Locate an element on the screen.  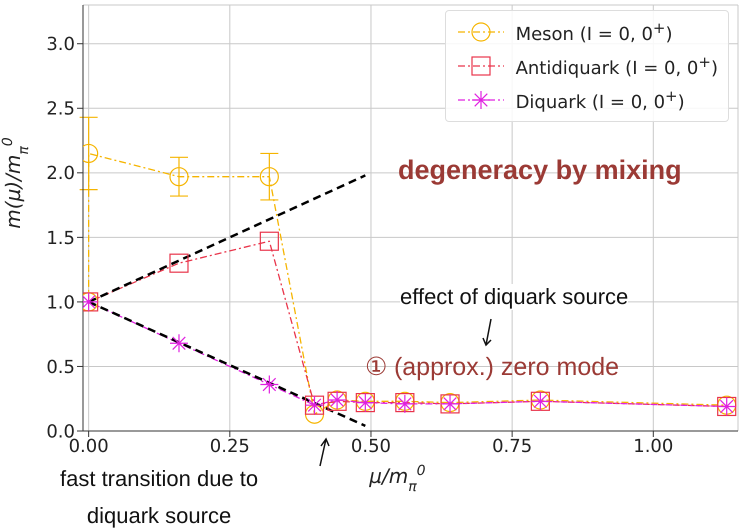
y-tick-label: 1.5 is located at coordinates (60, 238).